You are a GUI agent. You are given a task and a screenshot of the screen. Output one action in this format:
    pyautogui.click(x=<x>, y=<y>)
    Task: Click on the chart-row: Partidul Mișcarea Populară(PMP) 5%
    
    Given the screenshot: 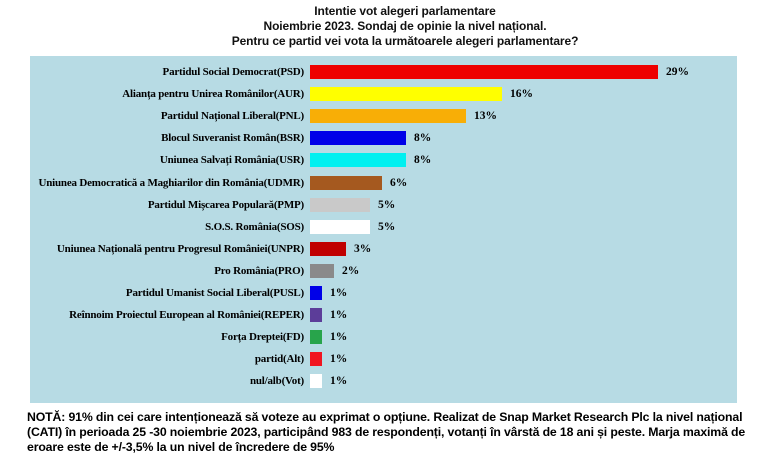 What is the action you would take?
    pyautogui.click(x=383, y=205)
    